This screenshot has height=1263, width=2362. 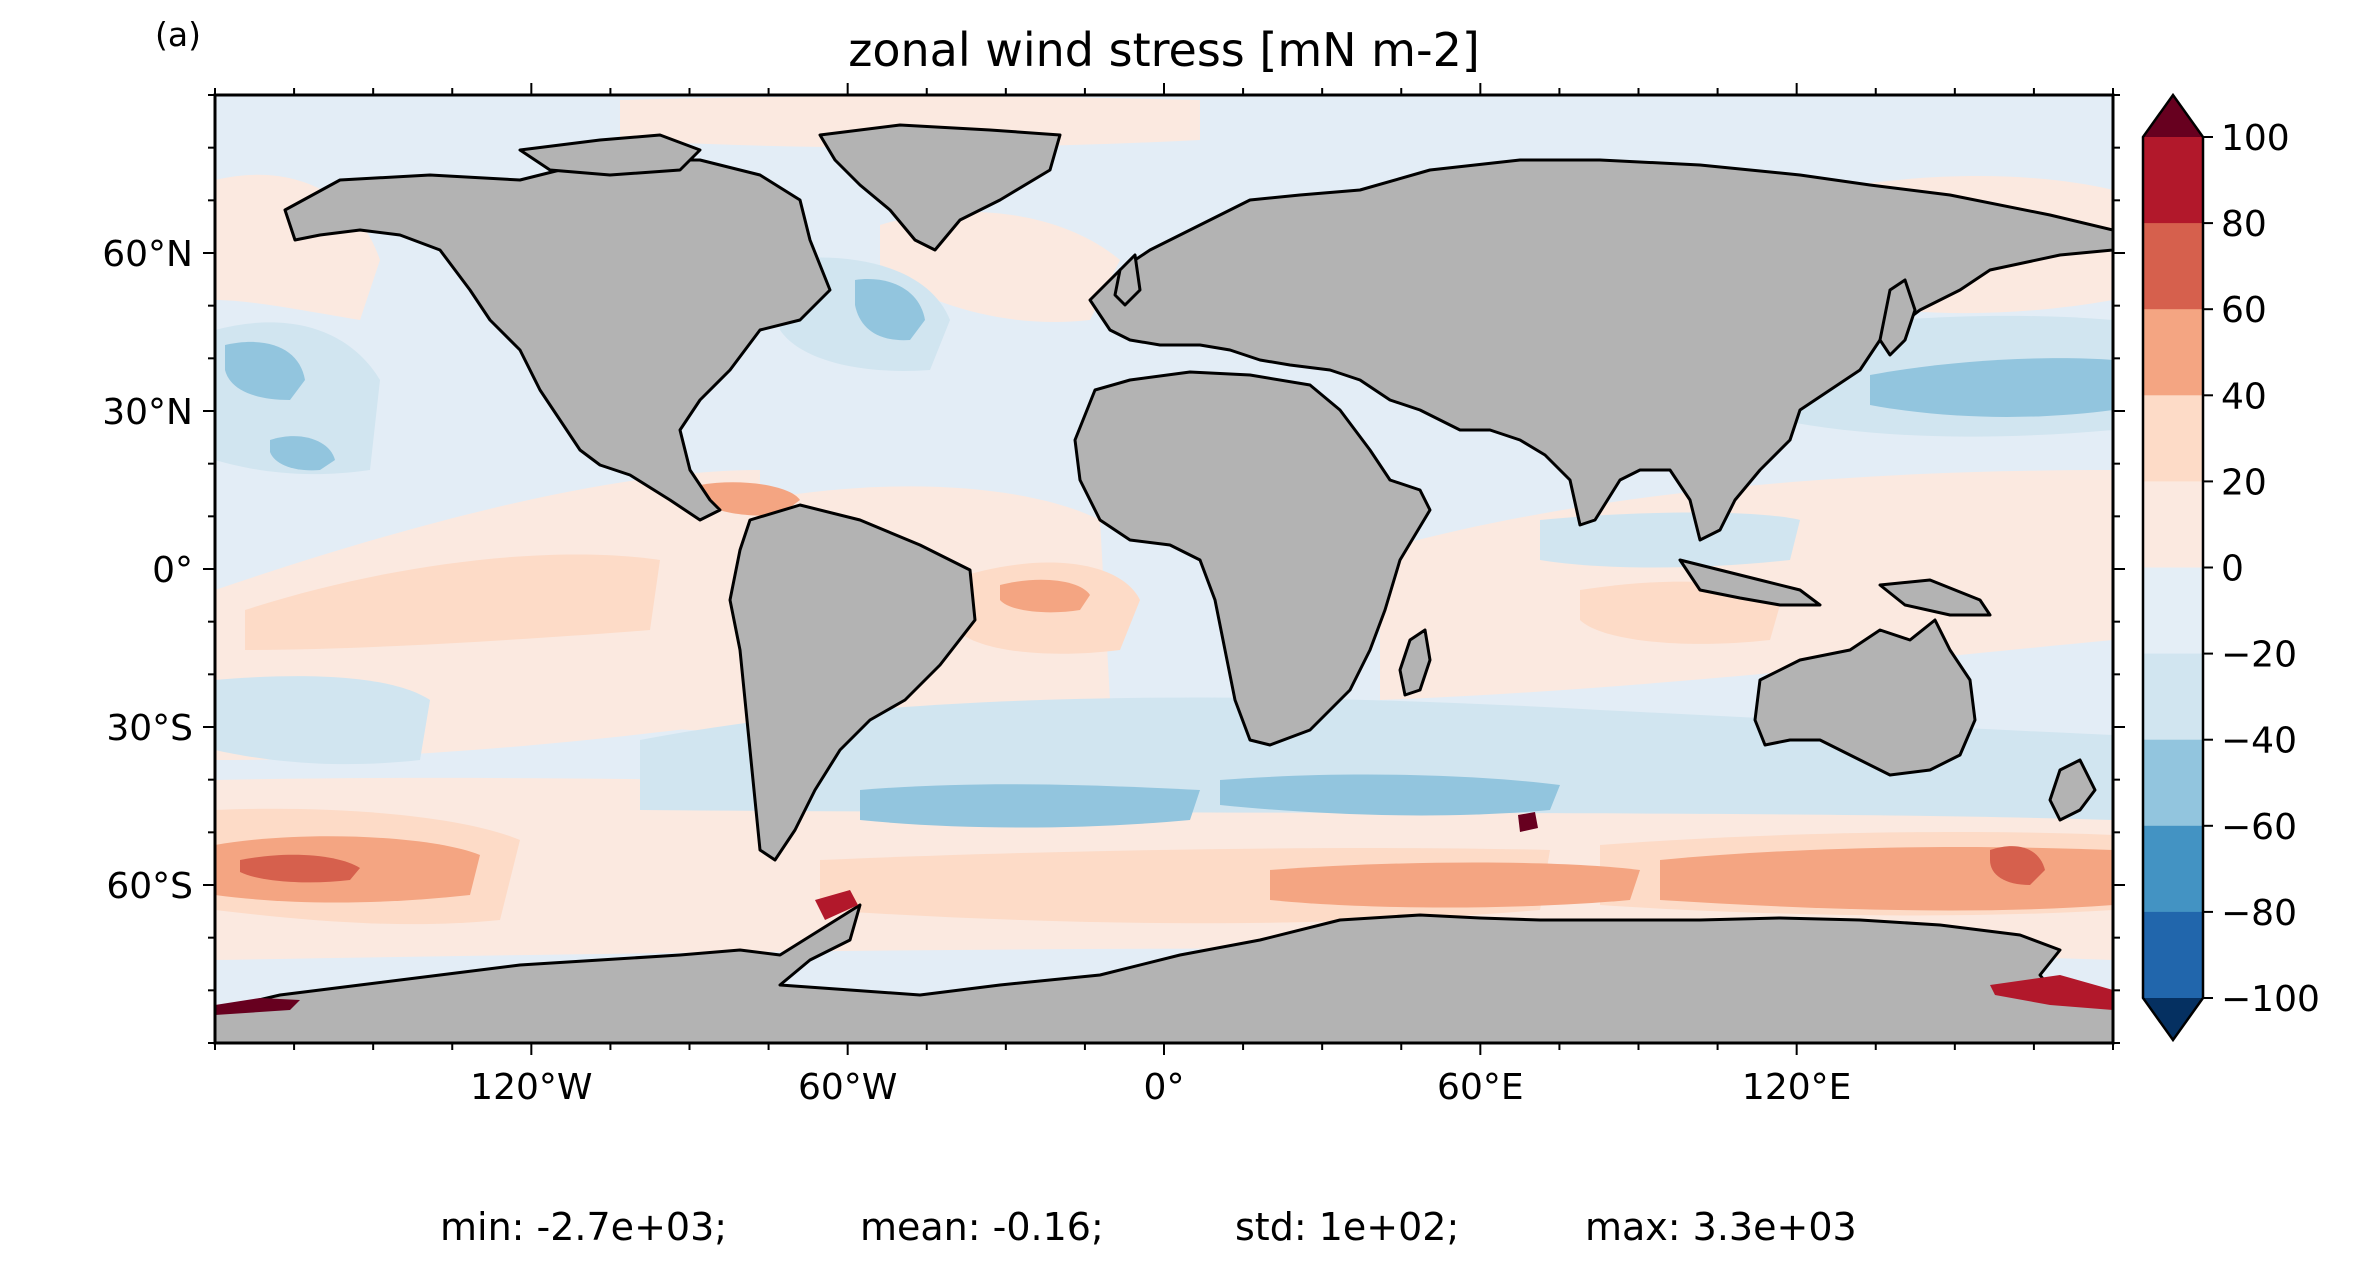 I want to click on y-tick-label: 60°N, so click(x=147, y=254).